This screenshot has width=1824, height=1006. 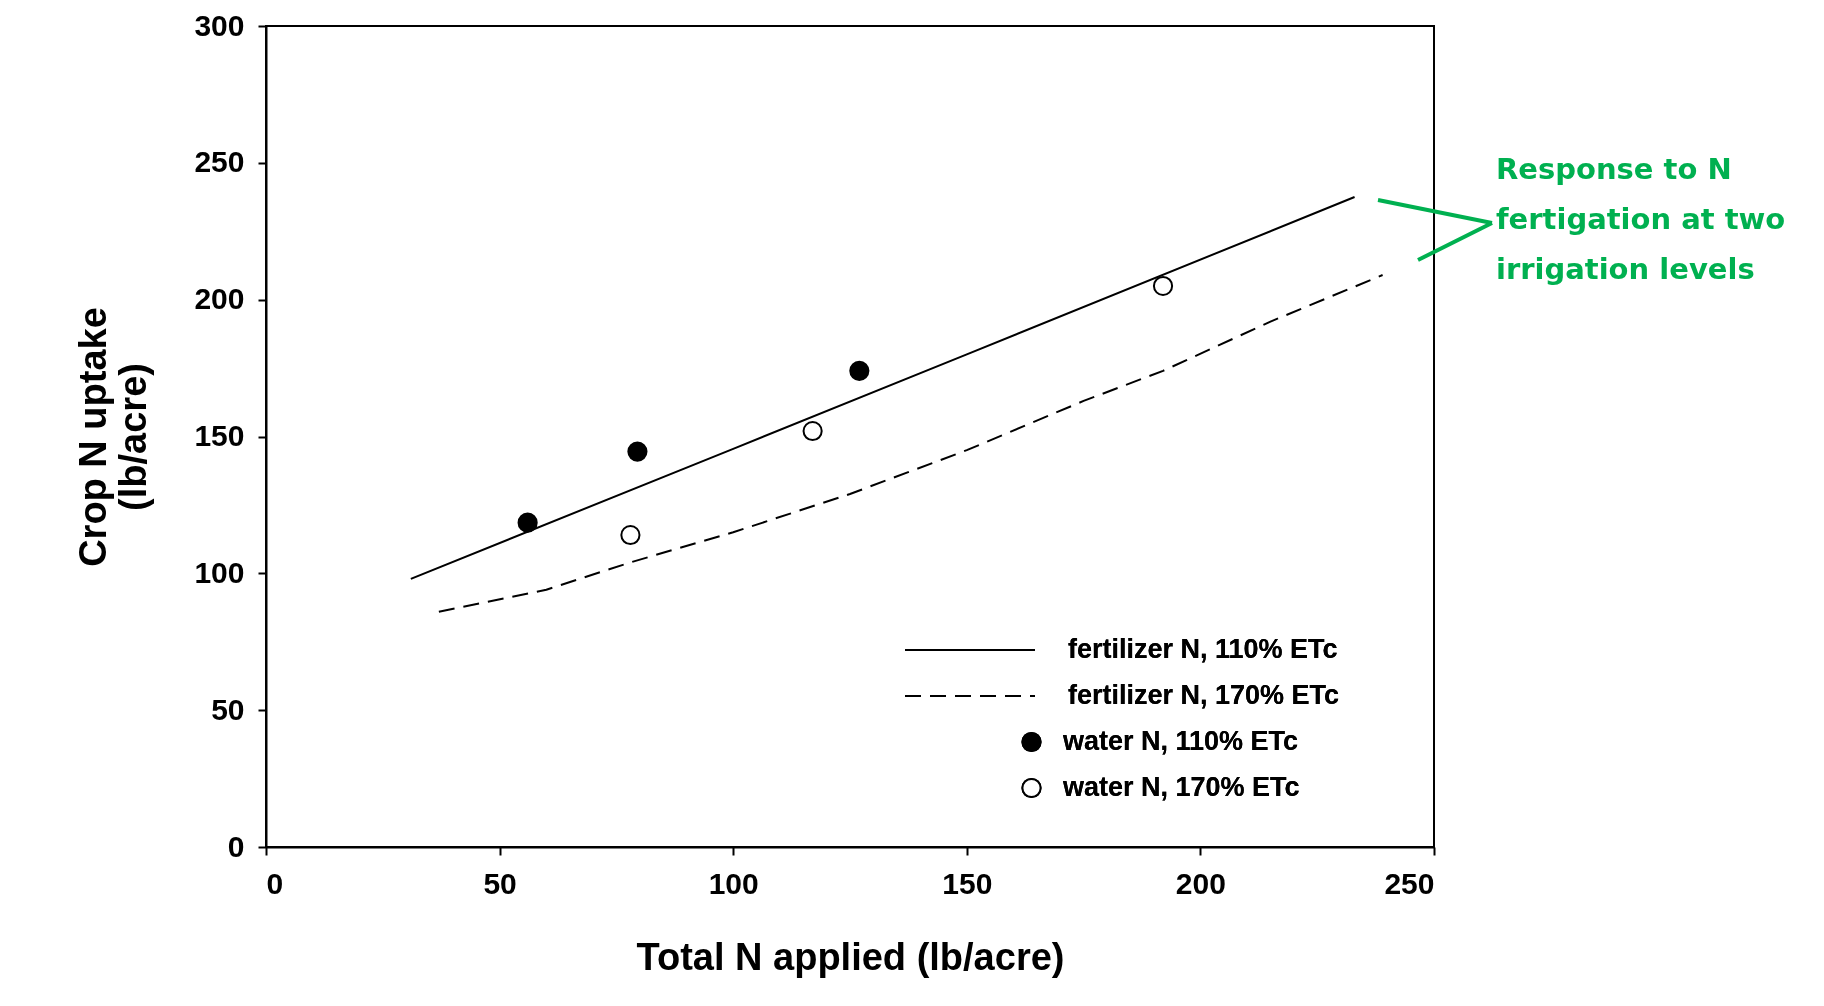 What do you see at coordinates (1203, 649) in the screenshot?
I see `legend-label: fertilizer N, 110% ETc` at bounding box center [1203, 649].